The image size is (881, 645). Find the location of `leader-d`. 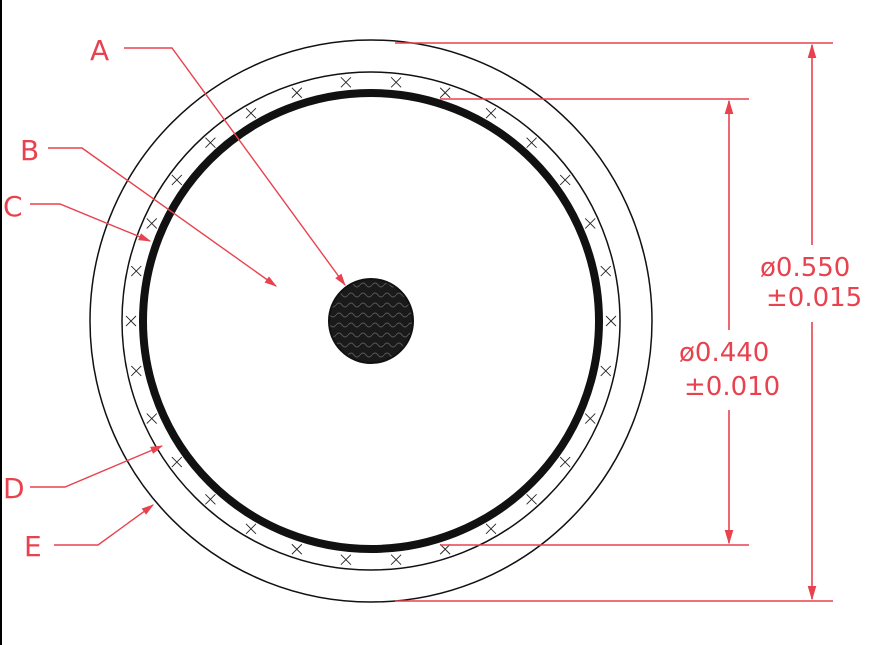

leader-d is located at coordinates (97, 466).